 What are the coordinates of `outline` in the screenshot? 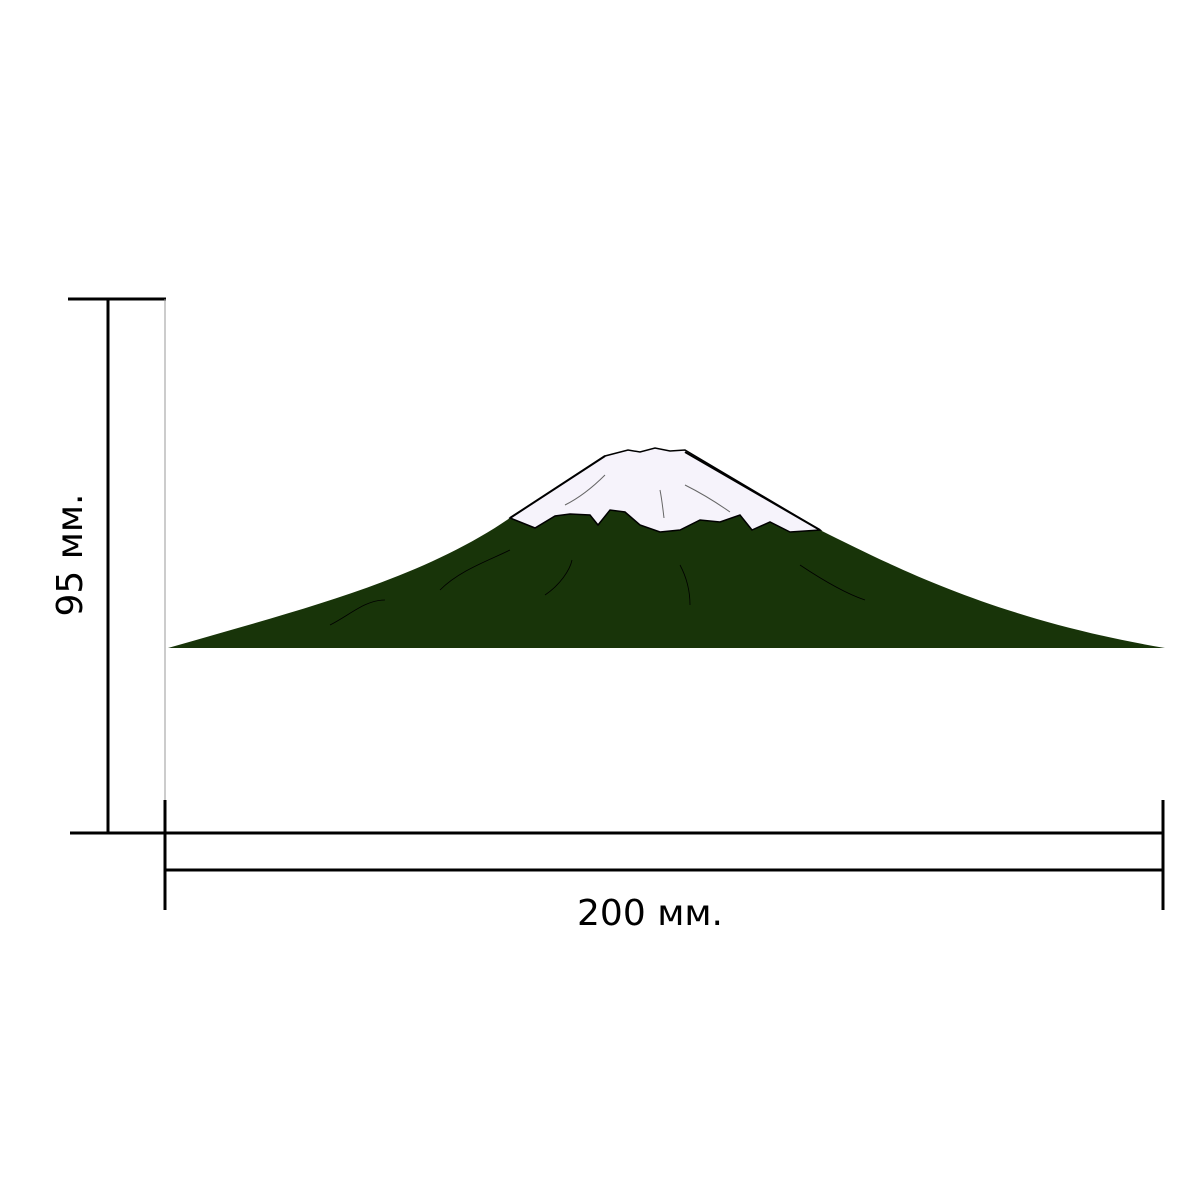 It's located at (665, 491).